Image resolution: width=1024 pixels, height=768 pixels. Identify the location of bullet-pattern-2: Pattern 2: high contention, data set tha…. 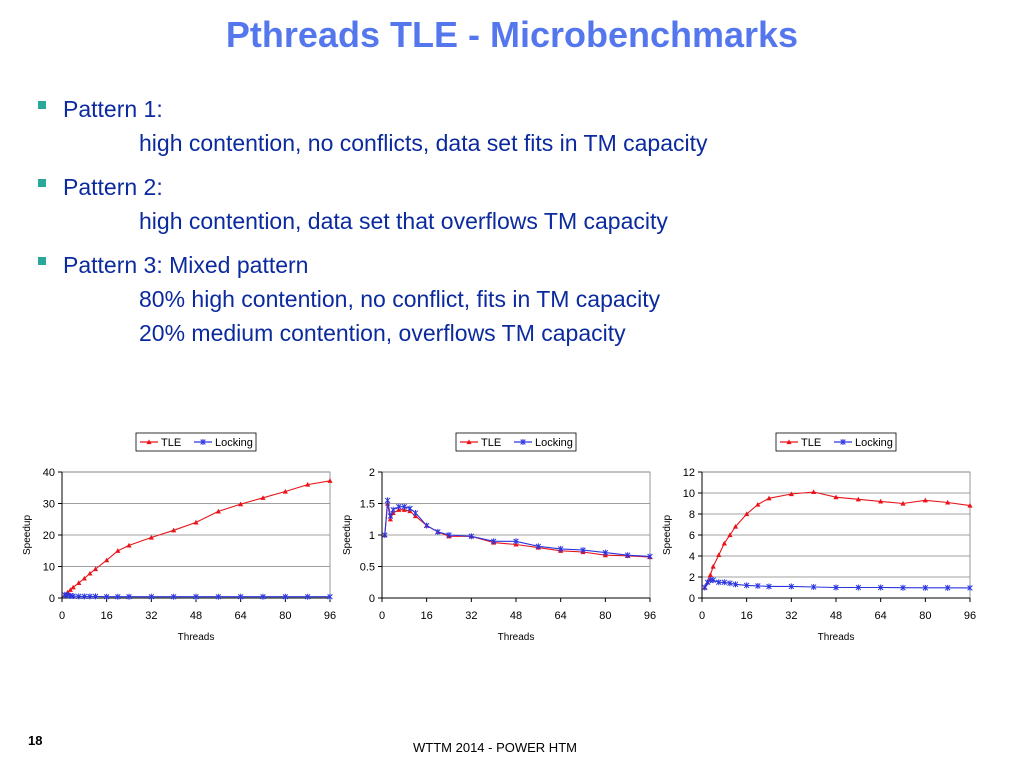
(518, 204).